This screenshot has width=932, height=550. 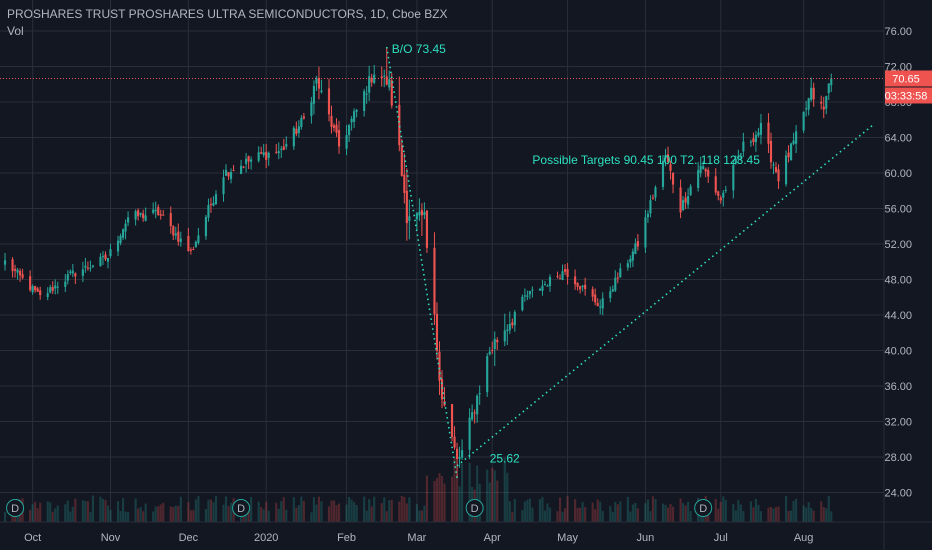 What do you see at coordinates (266, 538) in the screenshot?
I see `x-tick-label: 2020` at bounding box center [266, 538].